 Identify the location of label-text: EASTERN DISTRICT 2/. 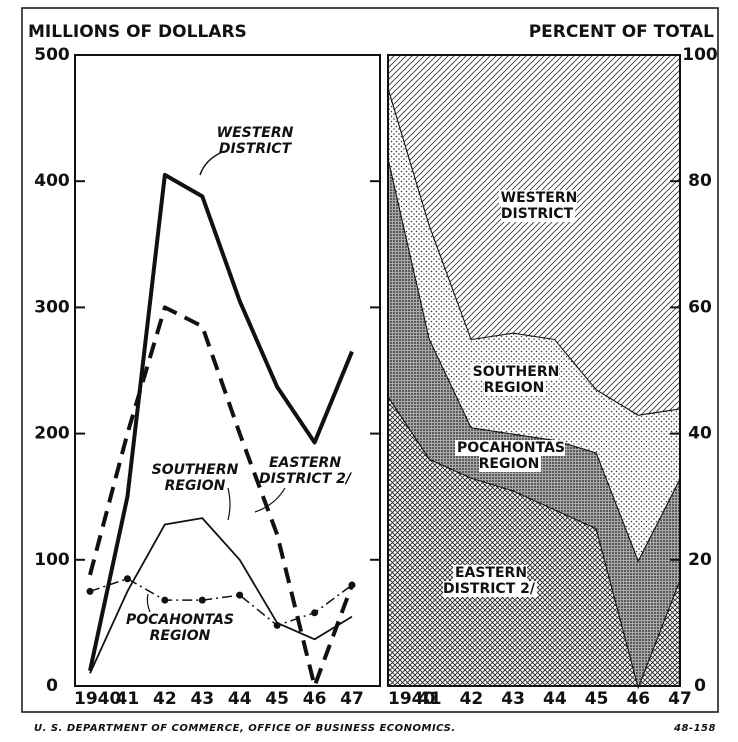
(489, 581).